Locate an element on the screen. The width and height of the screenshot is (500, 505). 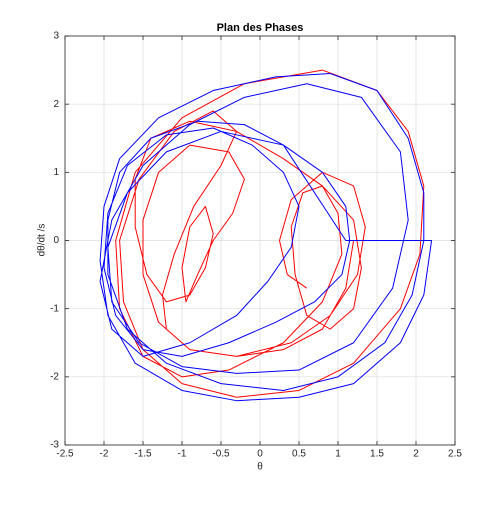
x-axis-label: θ is located at coordinates (260, 467).